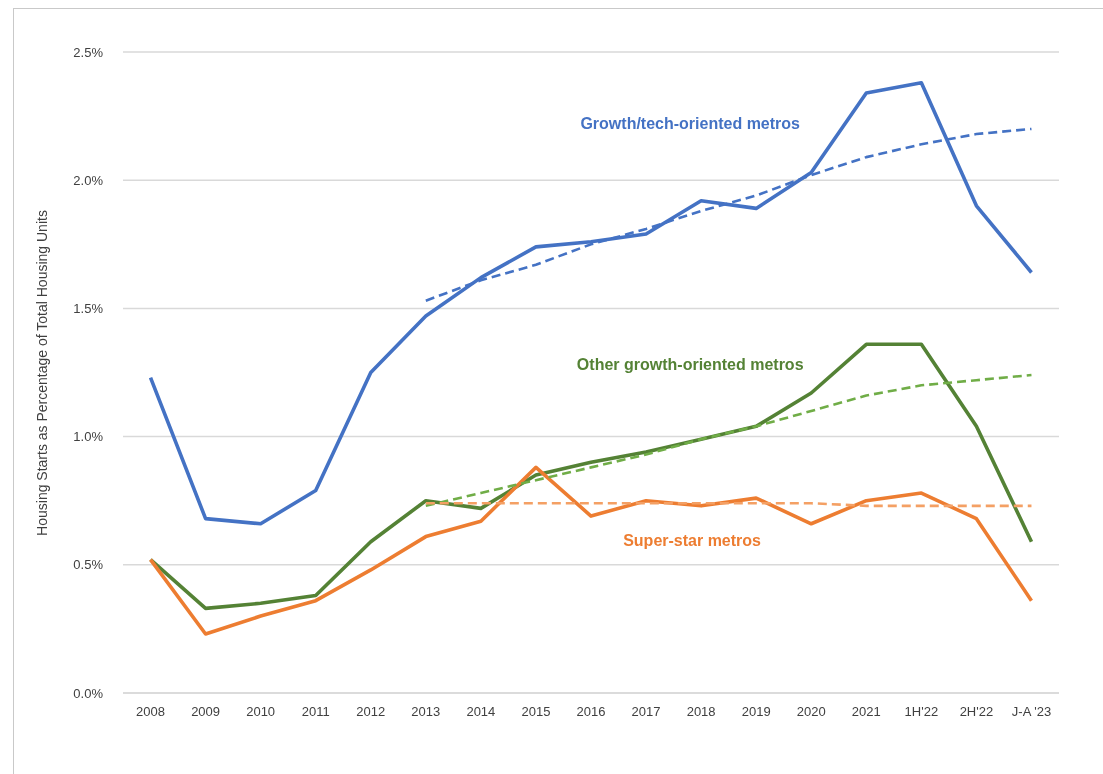 Image resolution: width=1103 pixels, height=774 pixels. What do you see at coordinates (690, 123) in the screenshot?
I see `text: Growth/tech-oriented metros` at bounding box center [690, 123].